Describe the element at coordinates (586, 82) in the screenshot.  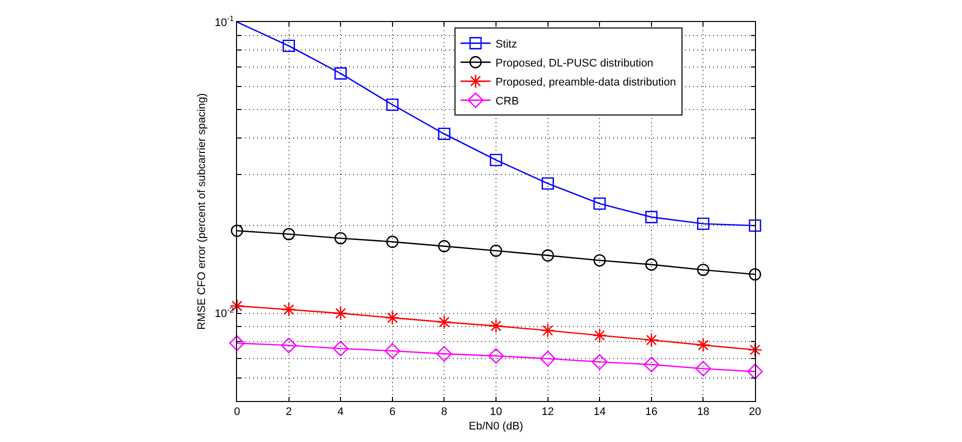
I see `legend-label: Proposed, preamble-data distribution` at that location.